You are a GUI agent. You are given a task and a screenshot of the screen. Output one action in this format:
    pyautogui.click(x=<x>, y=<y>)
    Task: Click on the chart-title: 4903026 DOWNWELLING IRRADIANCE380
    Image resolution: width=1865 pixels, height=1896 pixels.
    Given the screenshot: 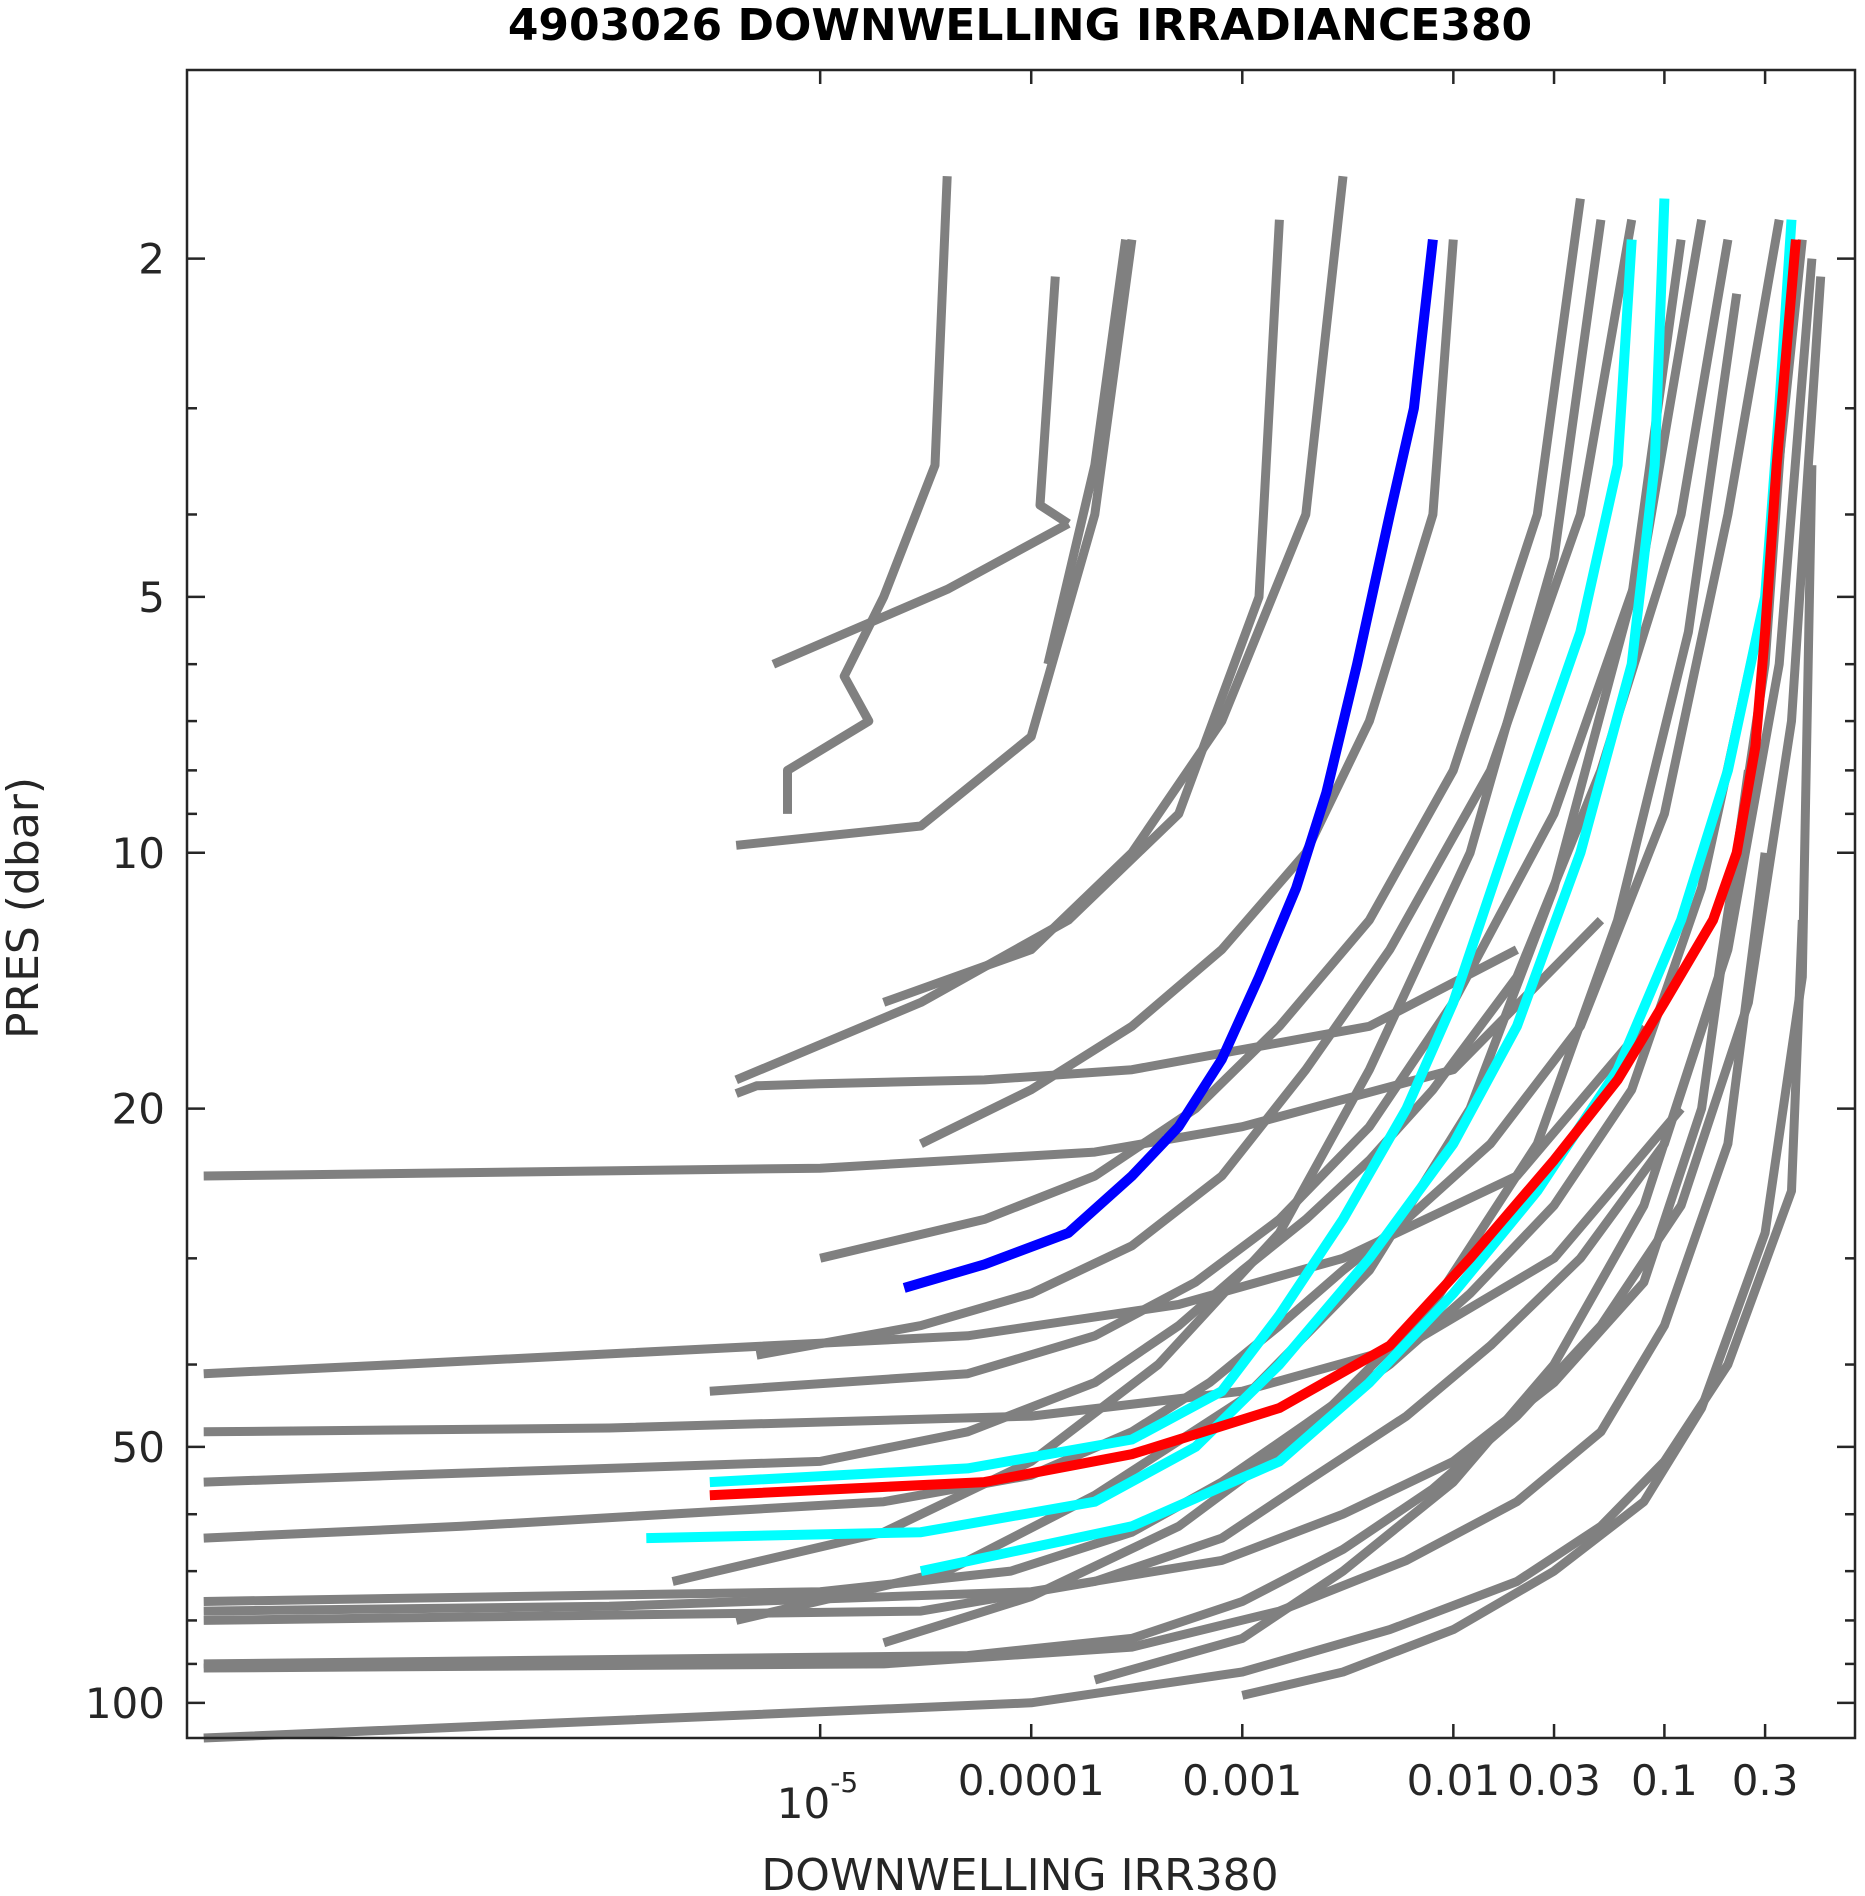 What is the action you would take?
    pyautogui.click(x=1020, y=25)
    